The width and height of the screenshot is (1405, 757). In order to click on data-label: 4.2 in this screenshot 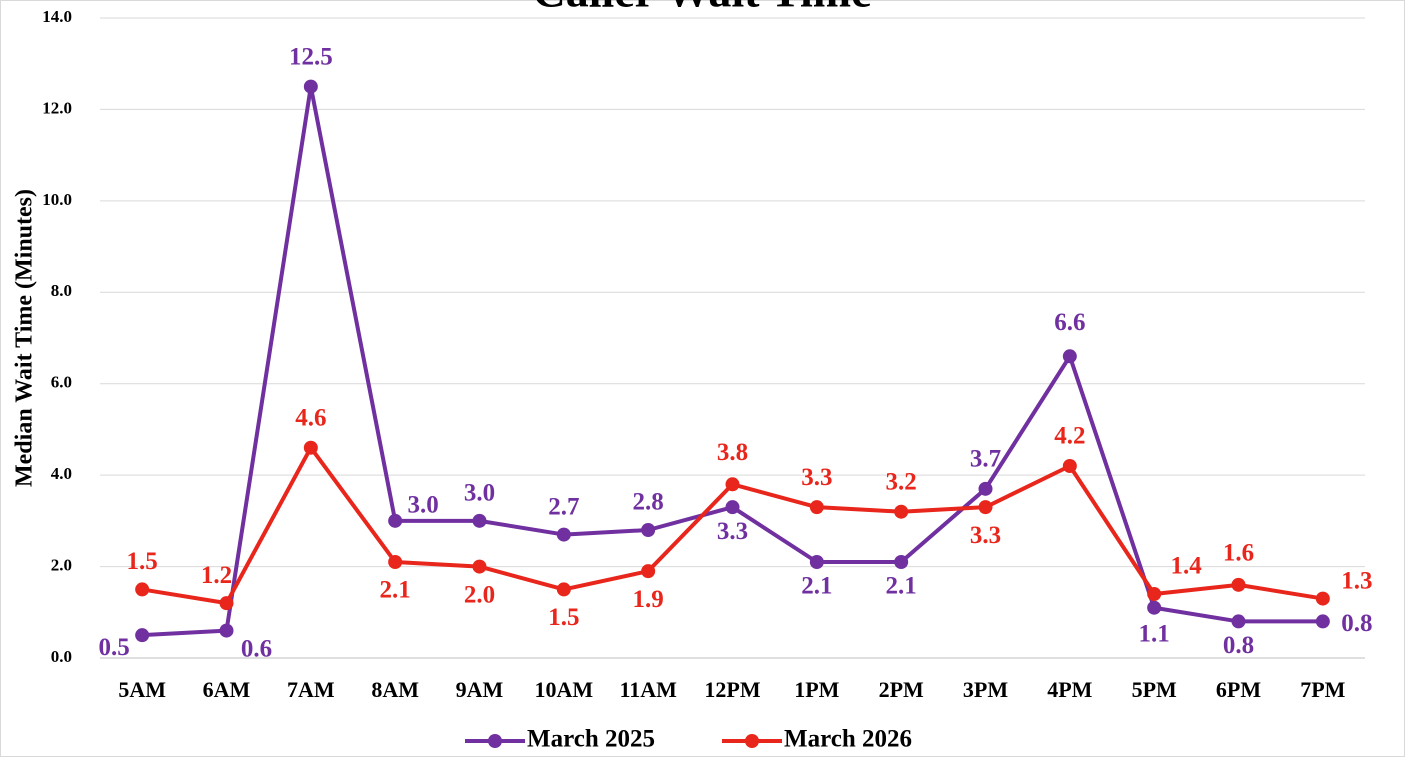, I will do `click(1069, 436)`.